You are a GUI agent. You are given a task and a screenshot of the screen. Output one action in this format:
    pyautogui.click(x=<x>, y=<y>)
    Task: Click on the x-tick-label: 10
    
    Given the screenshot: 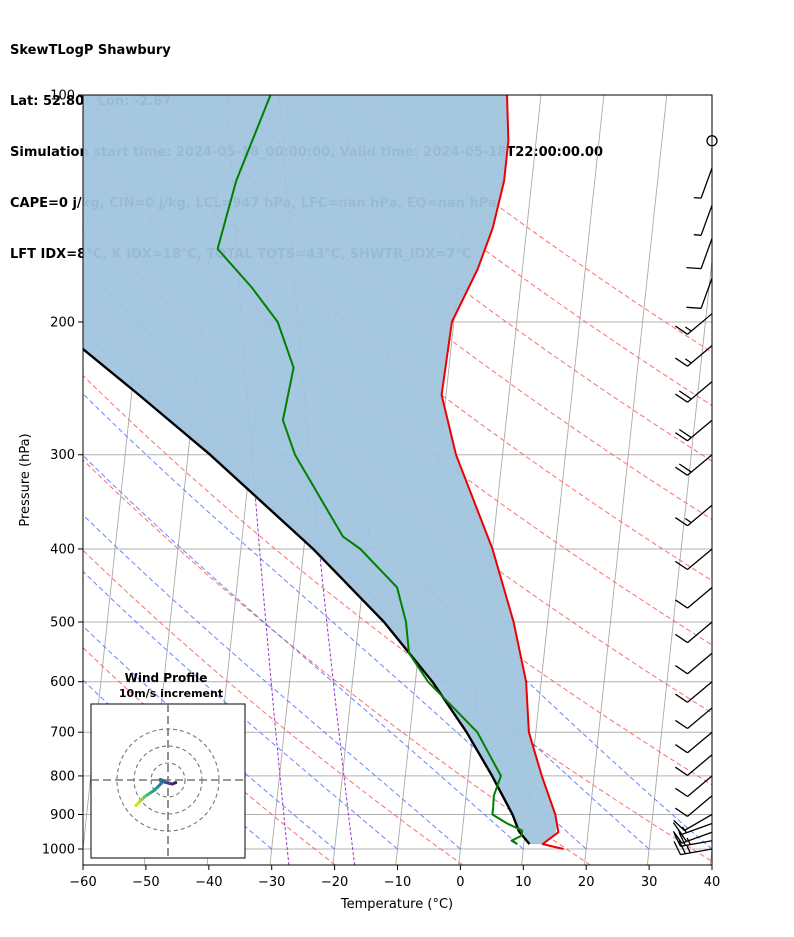 What is the action you would take?
    pyautogui.click(x=523, y=882)
    